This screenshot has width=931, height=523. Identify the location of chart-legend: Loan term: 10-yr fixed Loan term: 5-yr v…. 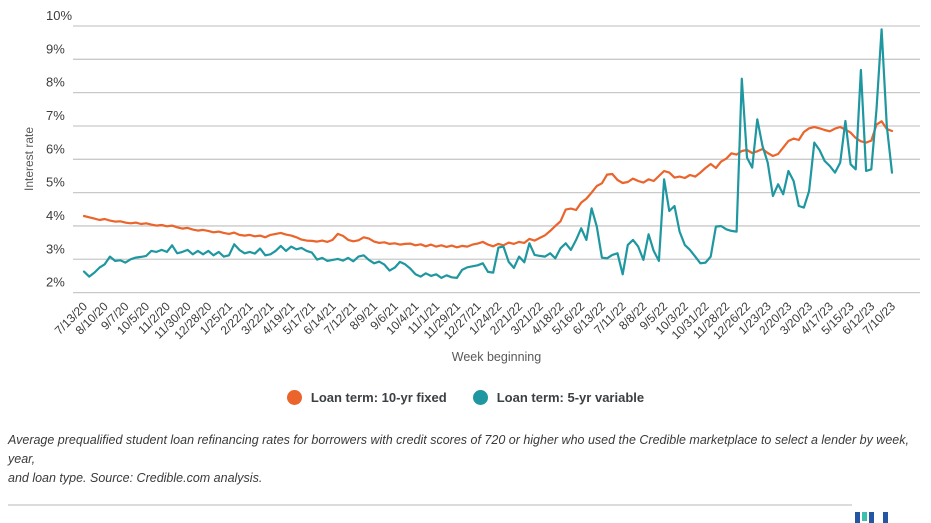
(465, 397).